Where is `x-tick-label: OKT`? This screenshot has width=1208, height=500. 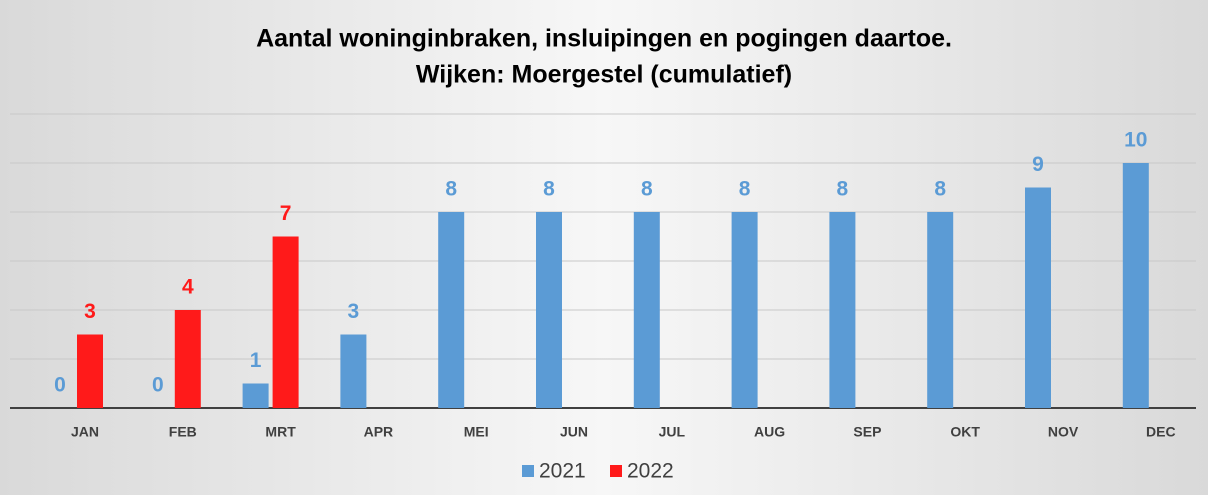 x-tick-label: OKT is located at coordinates (965, 432).